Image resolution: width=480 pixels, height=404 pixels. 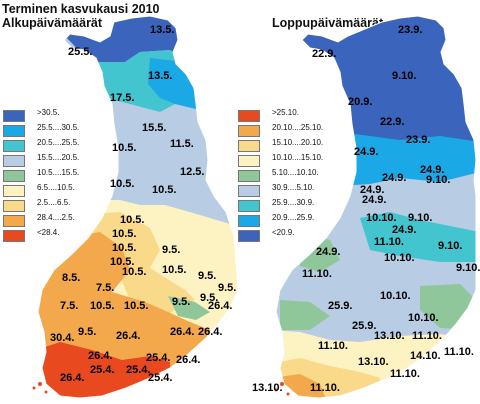 What do you see at coordinates (58, 172) in the screenshot?
I see `legend-label: 10.5....15.5.` at bounding box center [58, 172].